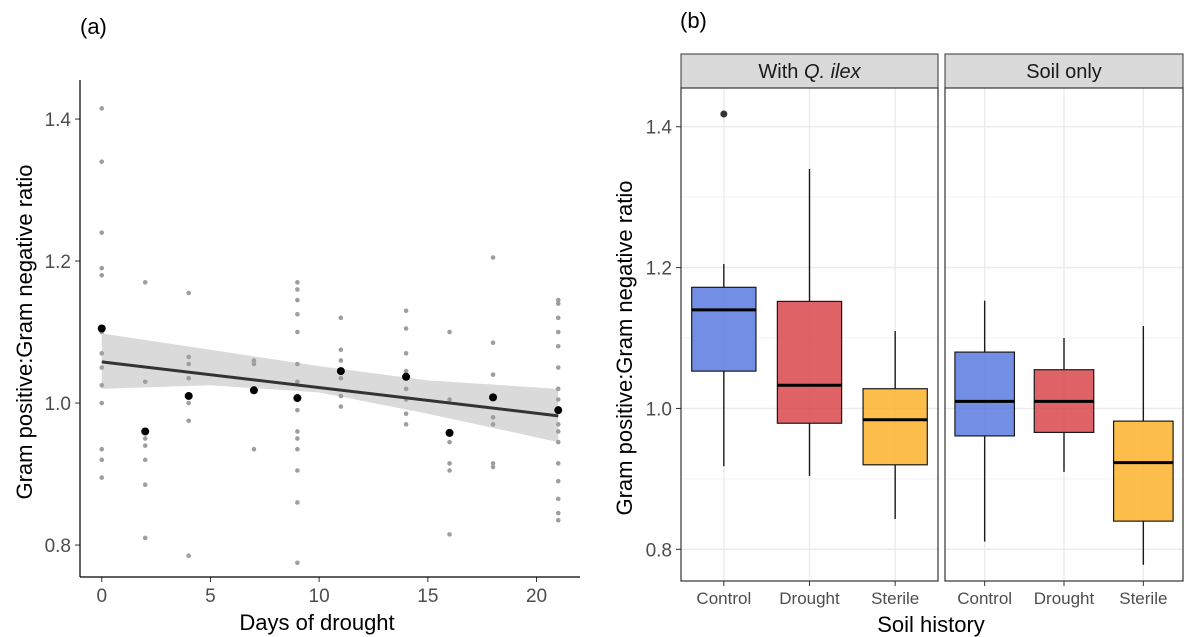 The image size is (1191, 637). What do you see at coordinates (24, 331) in the screenshot?
I see `panel-a-y-axis-title: Gram positive:Gram negative ratio` at bounding box center [24, 331].